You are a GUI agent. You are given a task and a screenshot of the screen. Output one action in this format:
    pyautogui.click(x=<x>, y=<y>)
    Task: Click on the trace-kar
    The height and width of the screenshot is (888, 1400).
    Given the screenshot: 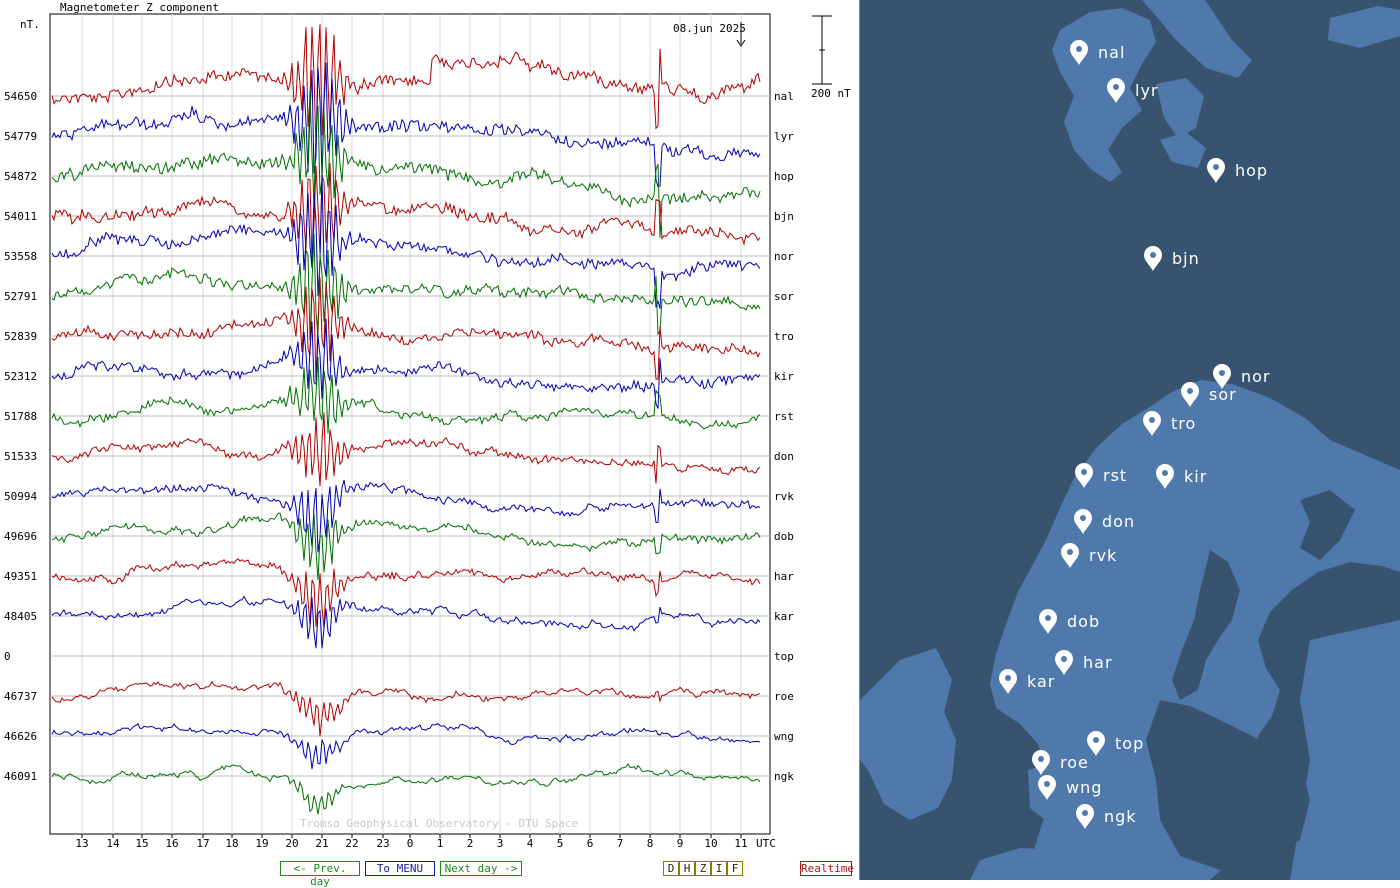 What is the action you would take?
    pyautogui.click(x=406, y=622)
    